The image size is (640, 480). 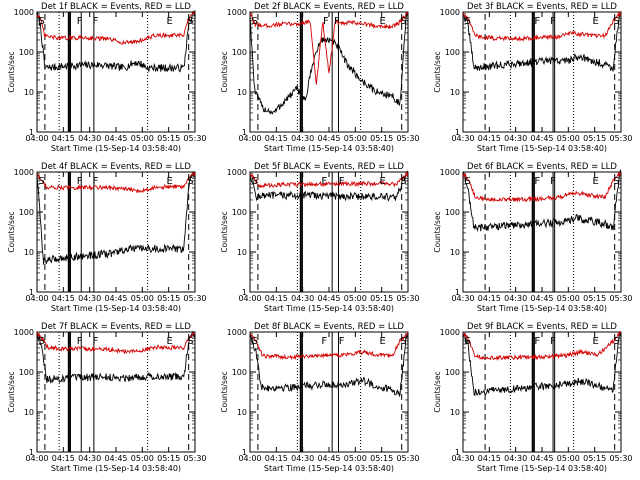 What do you see at coordinates (542, 167) in the screenshot?
I see `panel-title: Det 6f BLACK = Events, RED = LLD` at bounding box center [542, 167].